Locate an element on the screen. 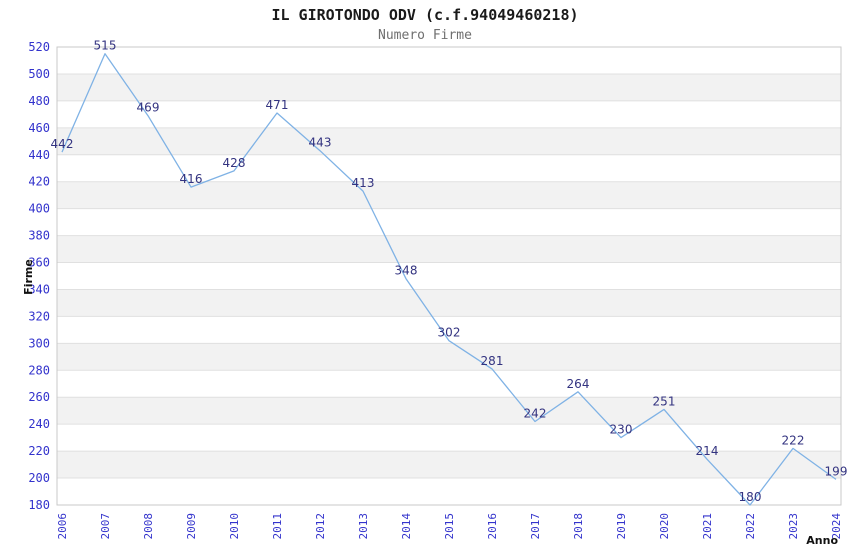 This screenshot has height=550, width=850. data-label: 264 is located at coordinates (578, 384).